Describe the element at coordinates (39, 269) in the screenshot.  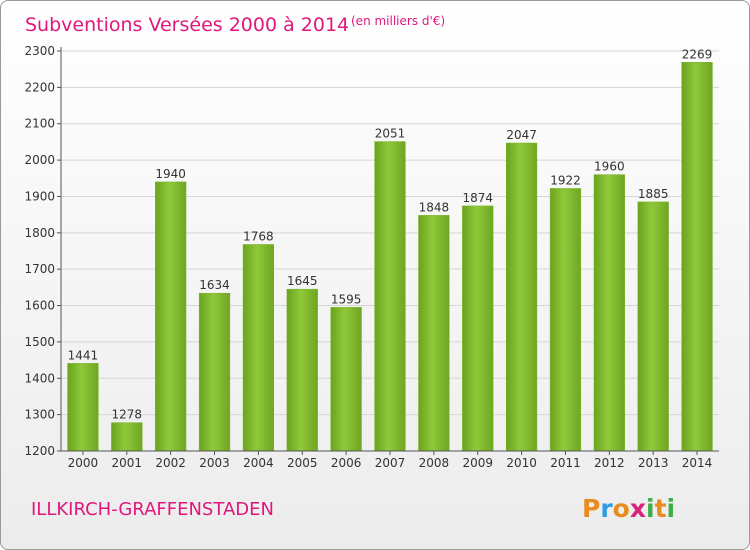
I see `y-tick-label: 1700` at that location.